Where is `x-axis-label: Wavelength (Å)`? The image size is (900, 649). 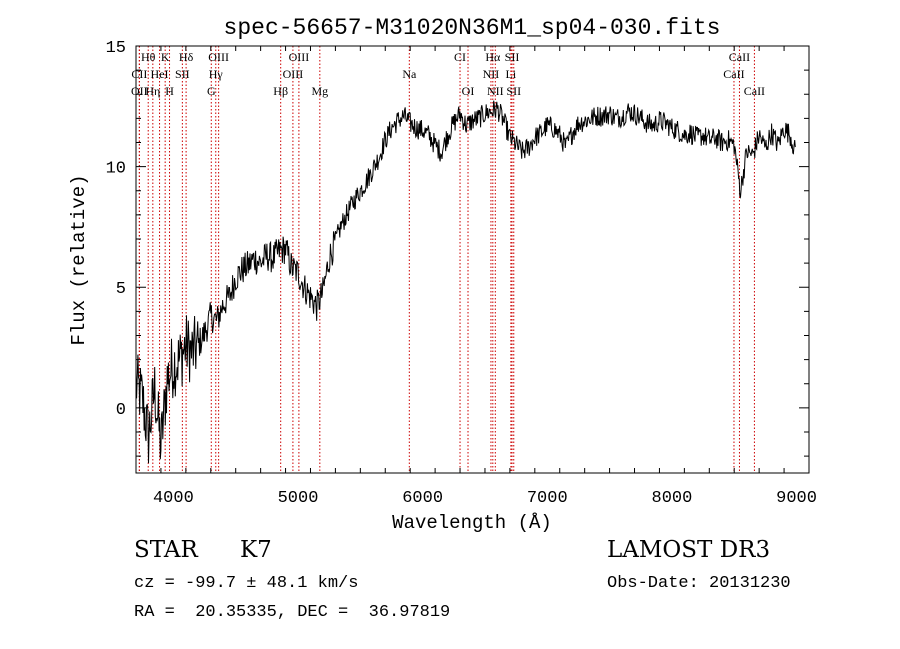
x-axis-label: Wavelength (Å) is located at coordinates (472, 523).